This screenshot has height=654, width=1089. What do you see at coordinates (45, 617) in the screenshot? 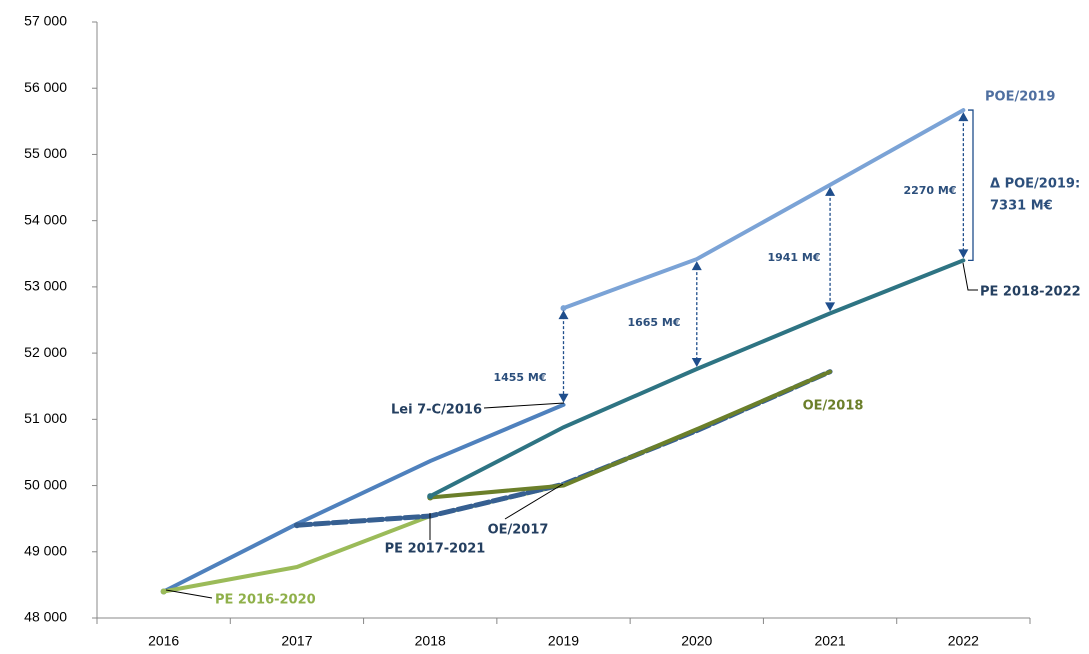
I see `y-tick-label: 48 000` at bounding box center [45, 617].